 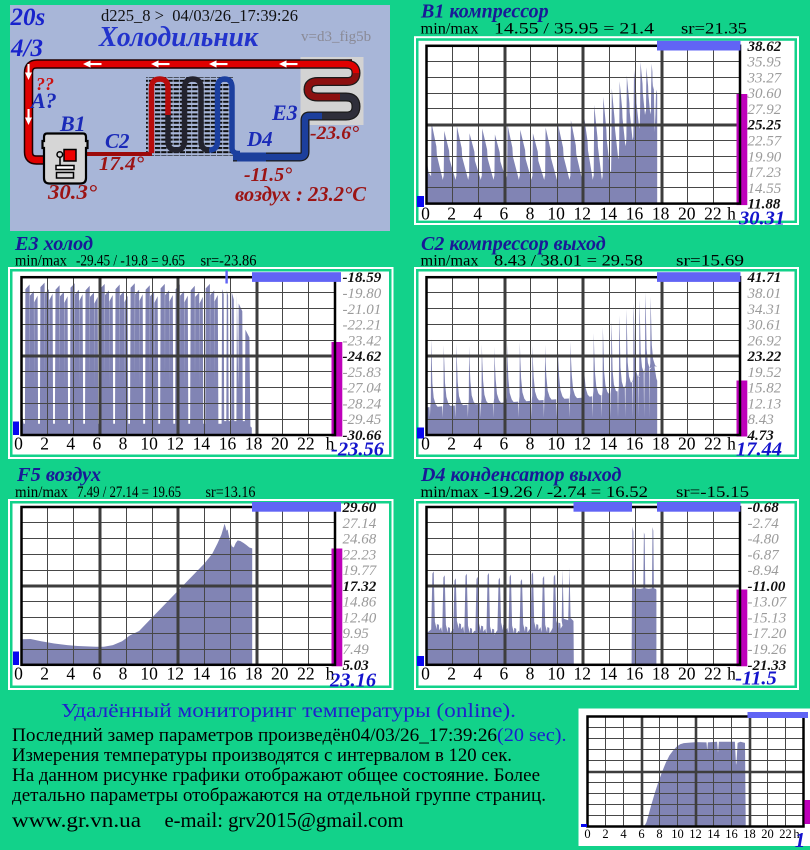 What do you see at coordinates (284, 112) in the screenshot?
I see `svg-text: E3` at bounding box center [284, 112].